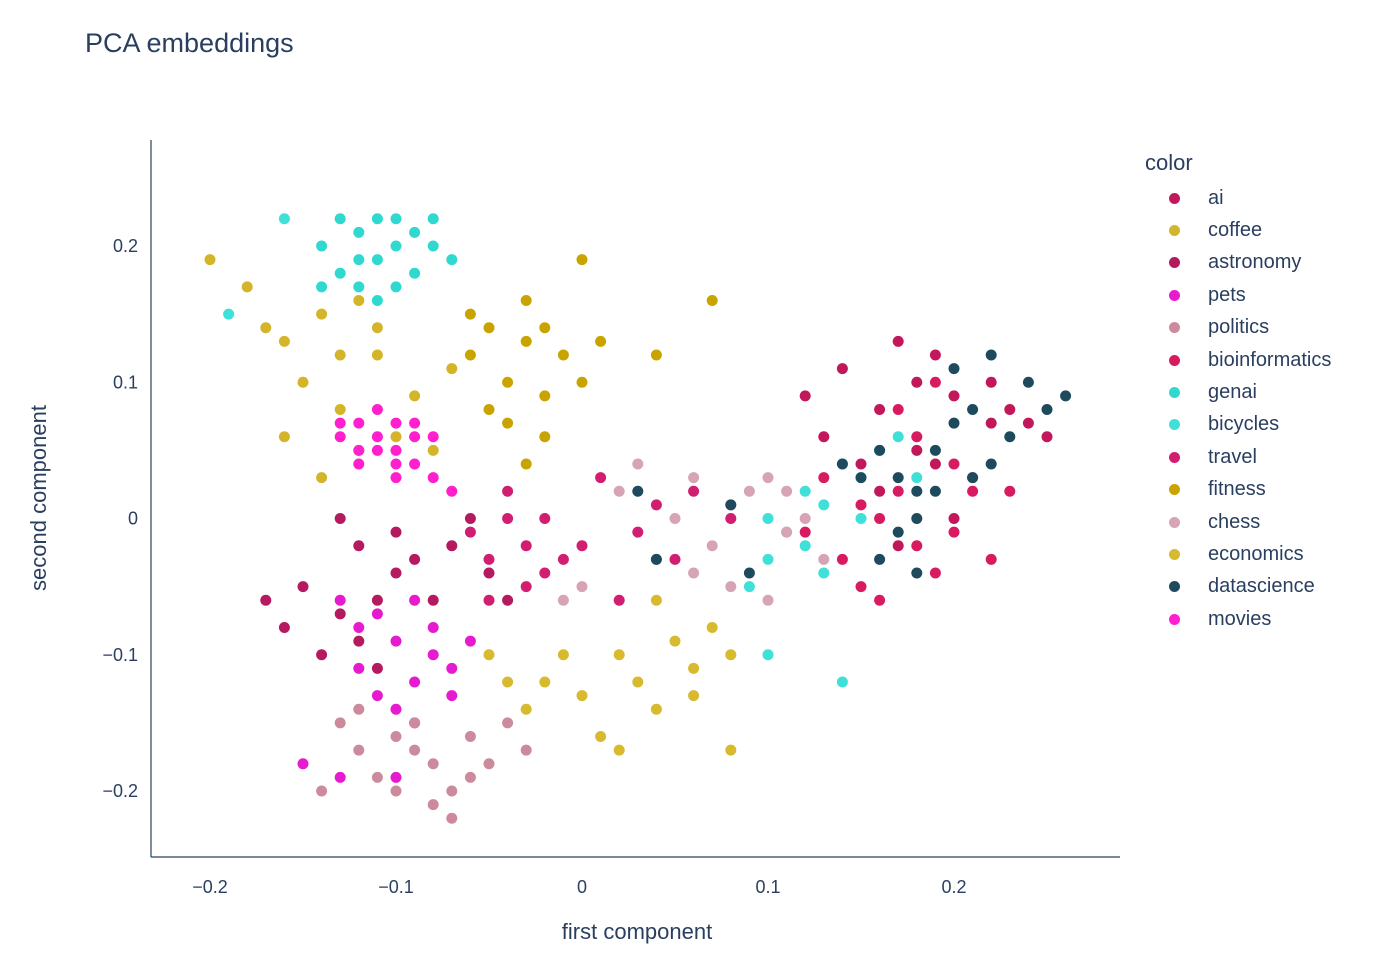 This screenshot has width=1400, height=967. I want to click on legend-item-ai: ai, so click(1238, 198).